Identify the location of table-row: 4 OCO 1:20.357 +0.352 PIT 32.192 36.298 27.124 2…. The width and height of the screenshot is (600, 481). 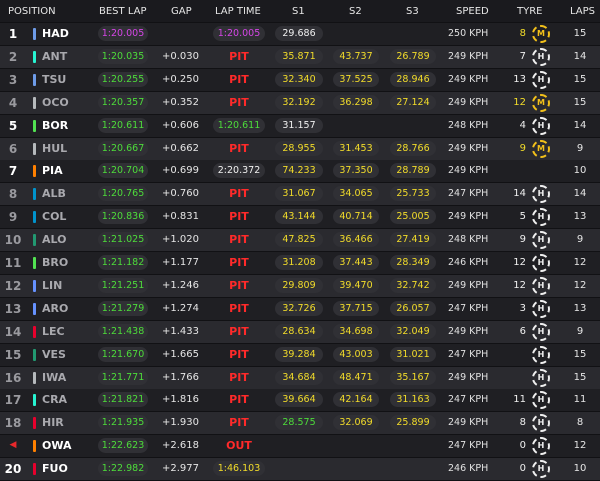
(300, 102).